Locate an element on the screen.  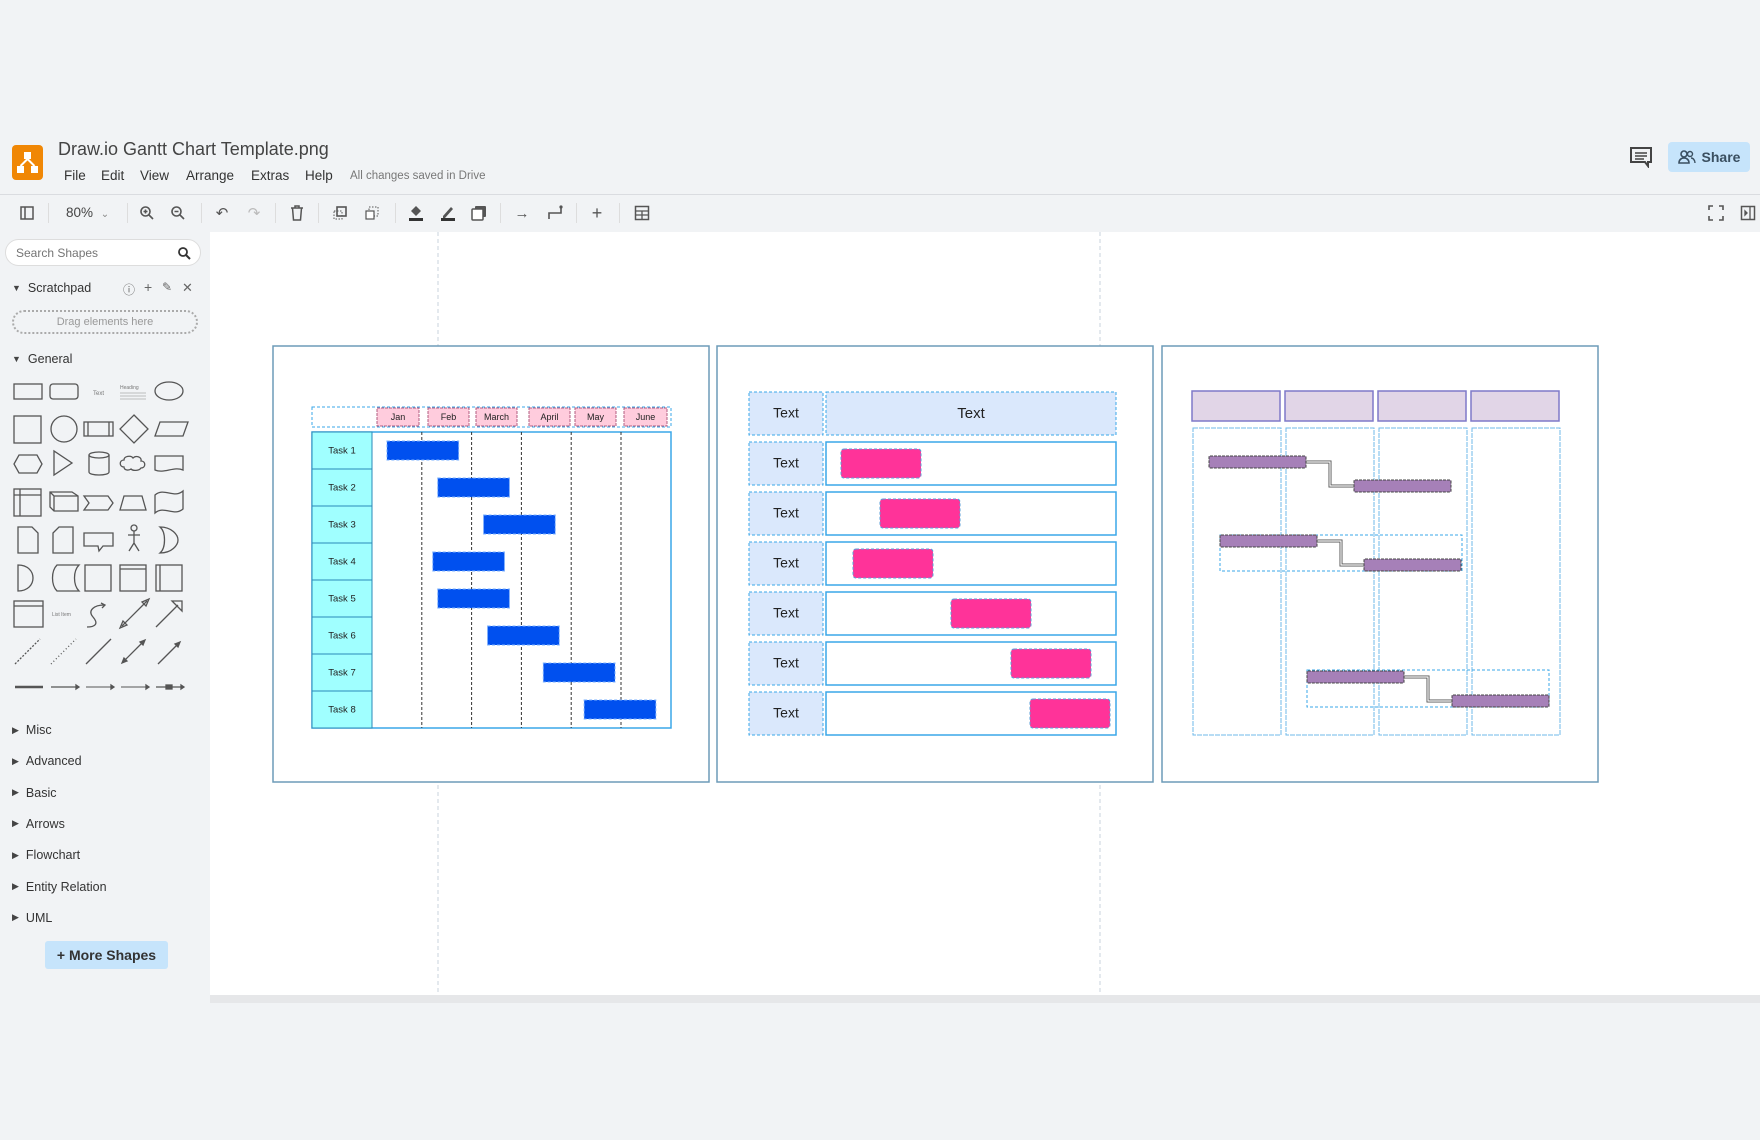
shape-connector-3-labels is located at coordinates (136, 687).